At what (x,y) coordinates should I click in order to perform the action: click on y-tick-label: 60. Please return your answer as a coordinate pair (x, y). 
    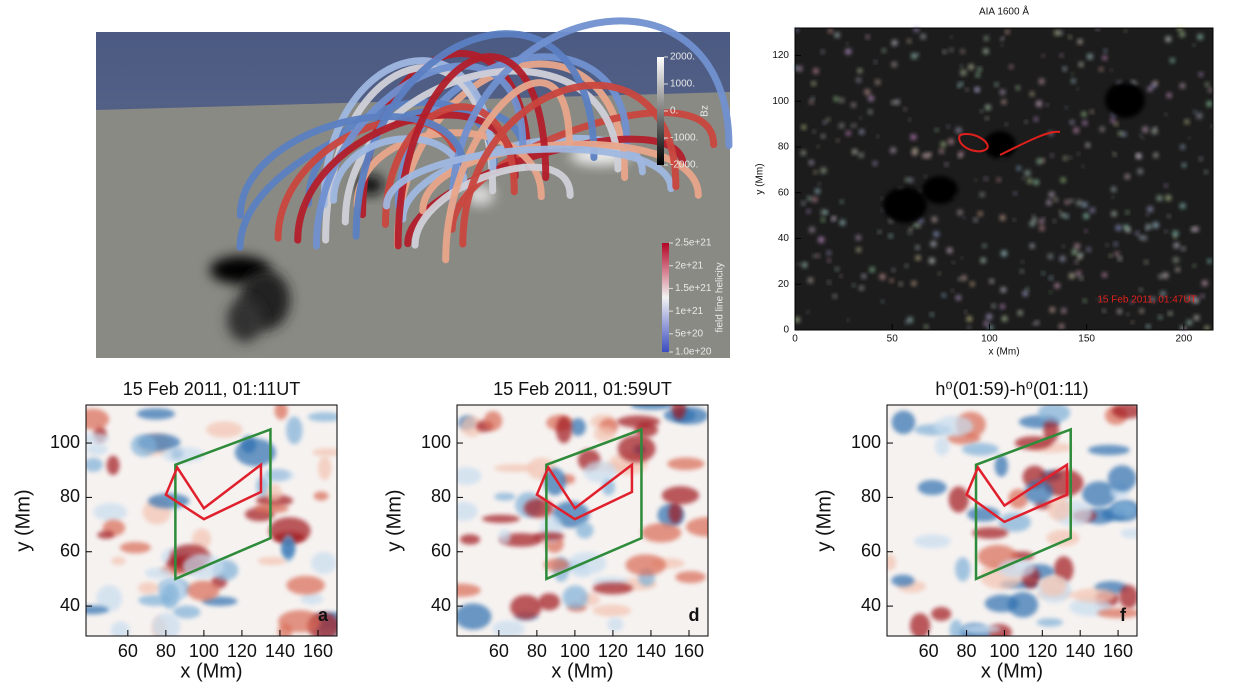
    Looking at the image, I should click on (441, 551).